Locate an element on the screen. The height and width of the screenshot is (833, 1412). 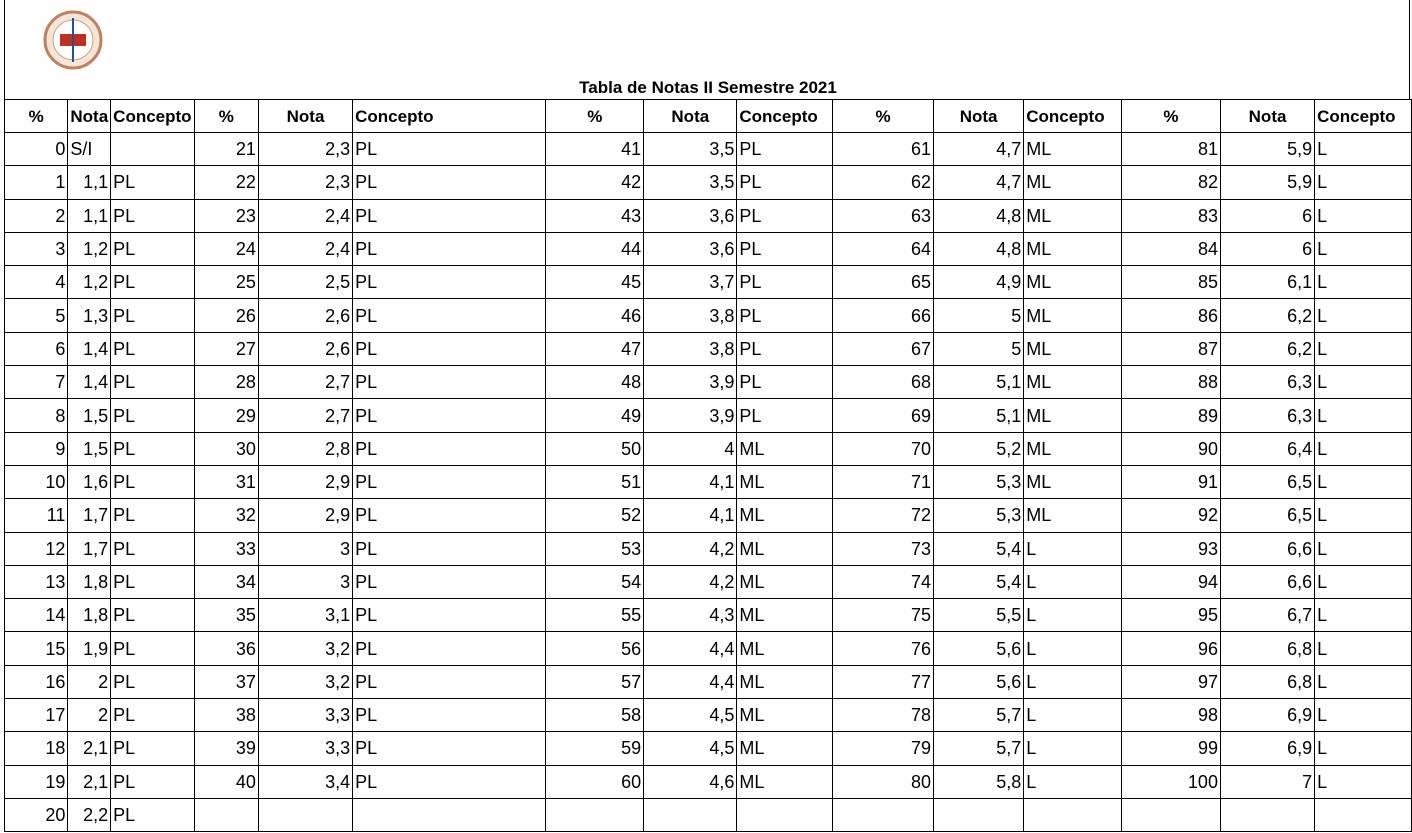
table-row: 11 1,7 PL 32 2,9 PL 52 4,1 ML 72 5,3 ML 92 6,5 L is located at coordinates (707, 515).